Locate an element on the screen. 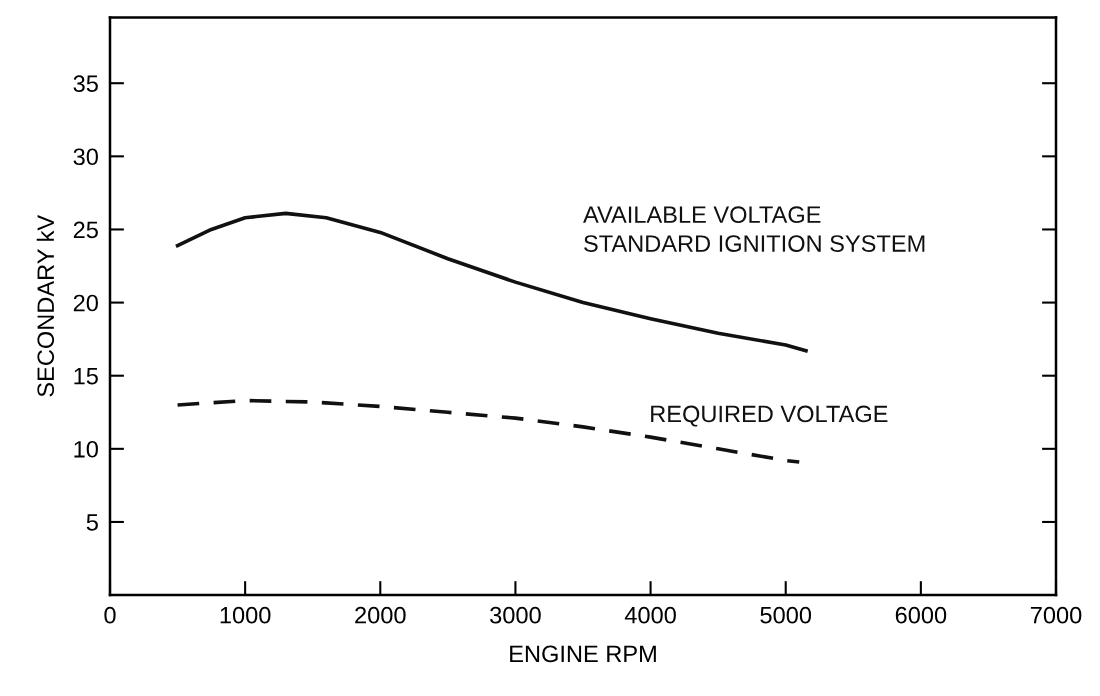 The height and width of the screenshot is (696, 1100). x-tick-label: 5000 is located at coordinates (786, 615).